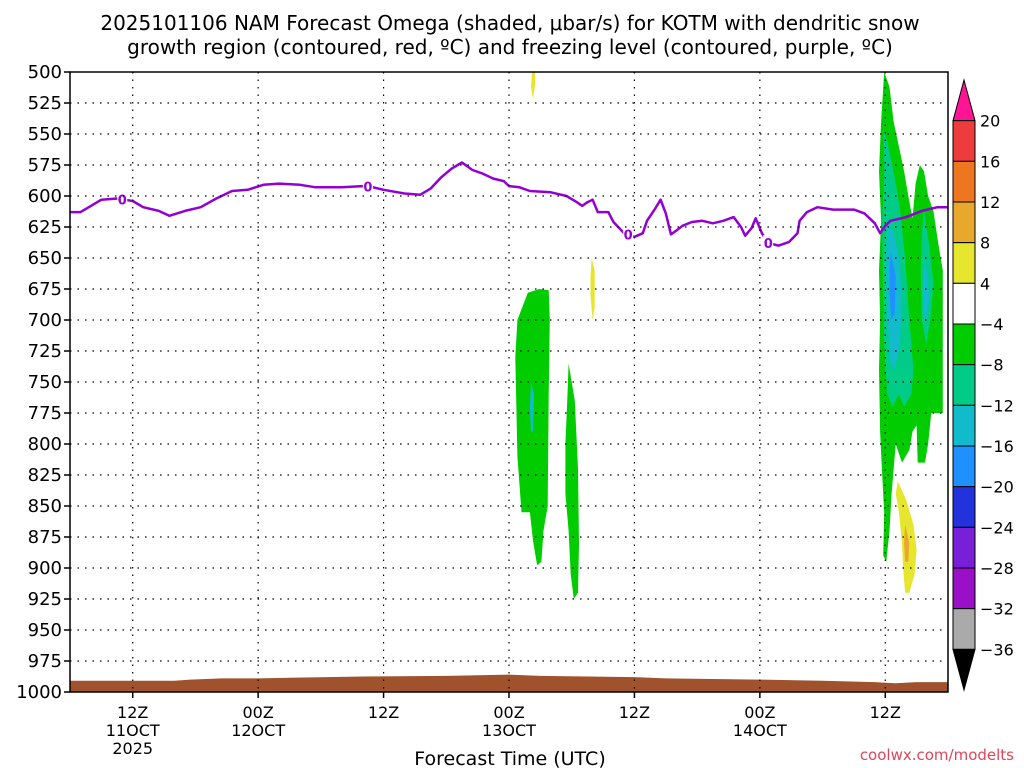 The height and width of the screenshot is (768, 1024). What do you see at coordinates (45, 413) in the screenshot?
I see `y-tick-label: 775` at bounding box center [45, 413].